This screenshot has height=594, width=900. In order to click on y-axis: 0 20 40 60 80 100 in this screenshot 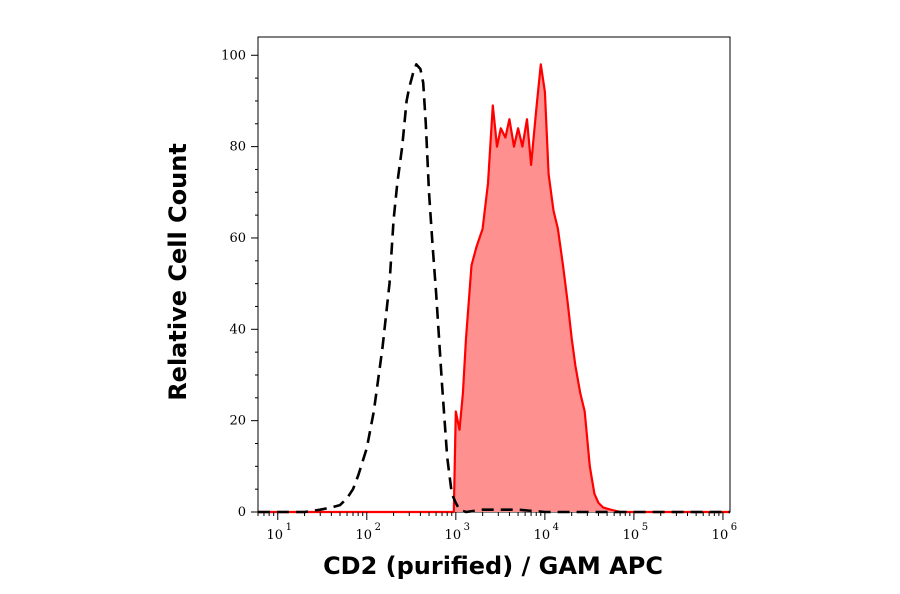, I will do `click(239, 284)`.